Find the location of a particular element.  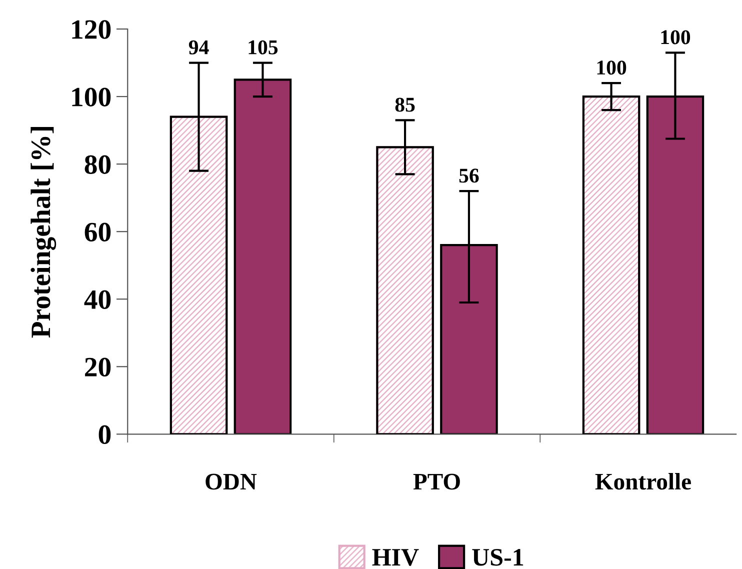

data-label: 85 is located at coordinates (405, 105).